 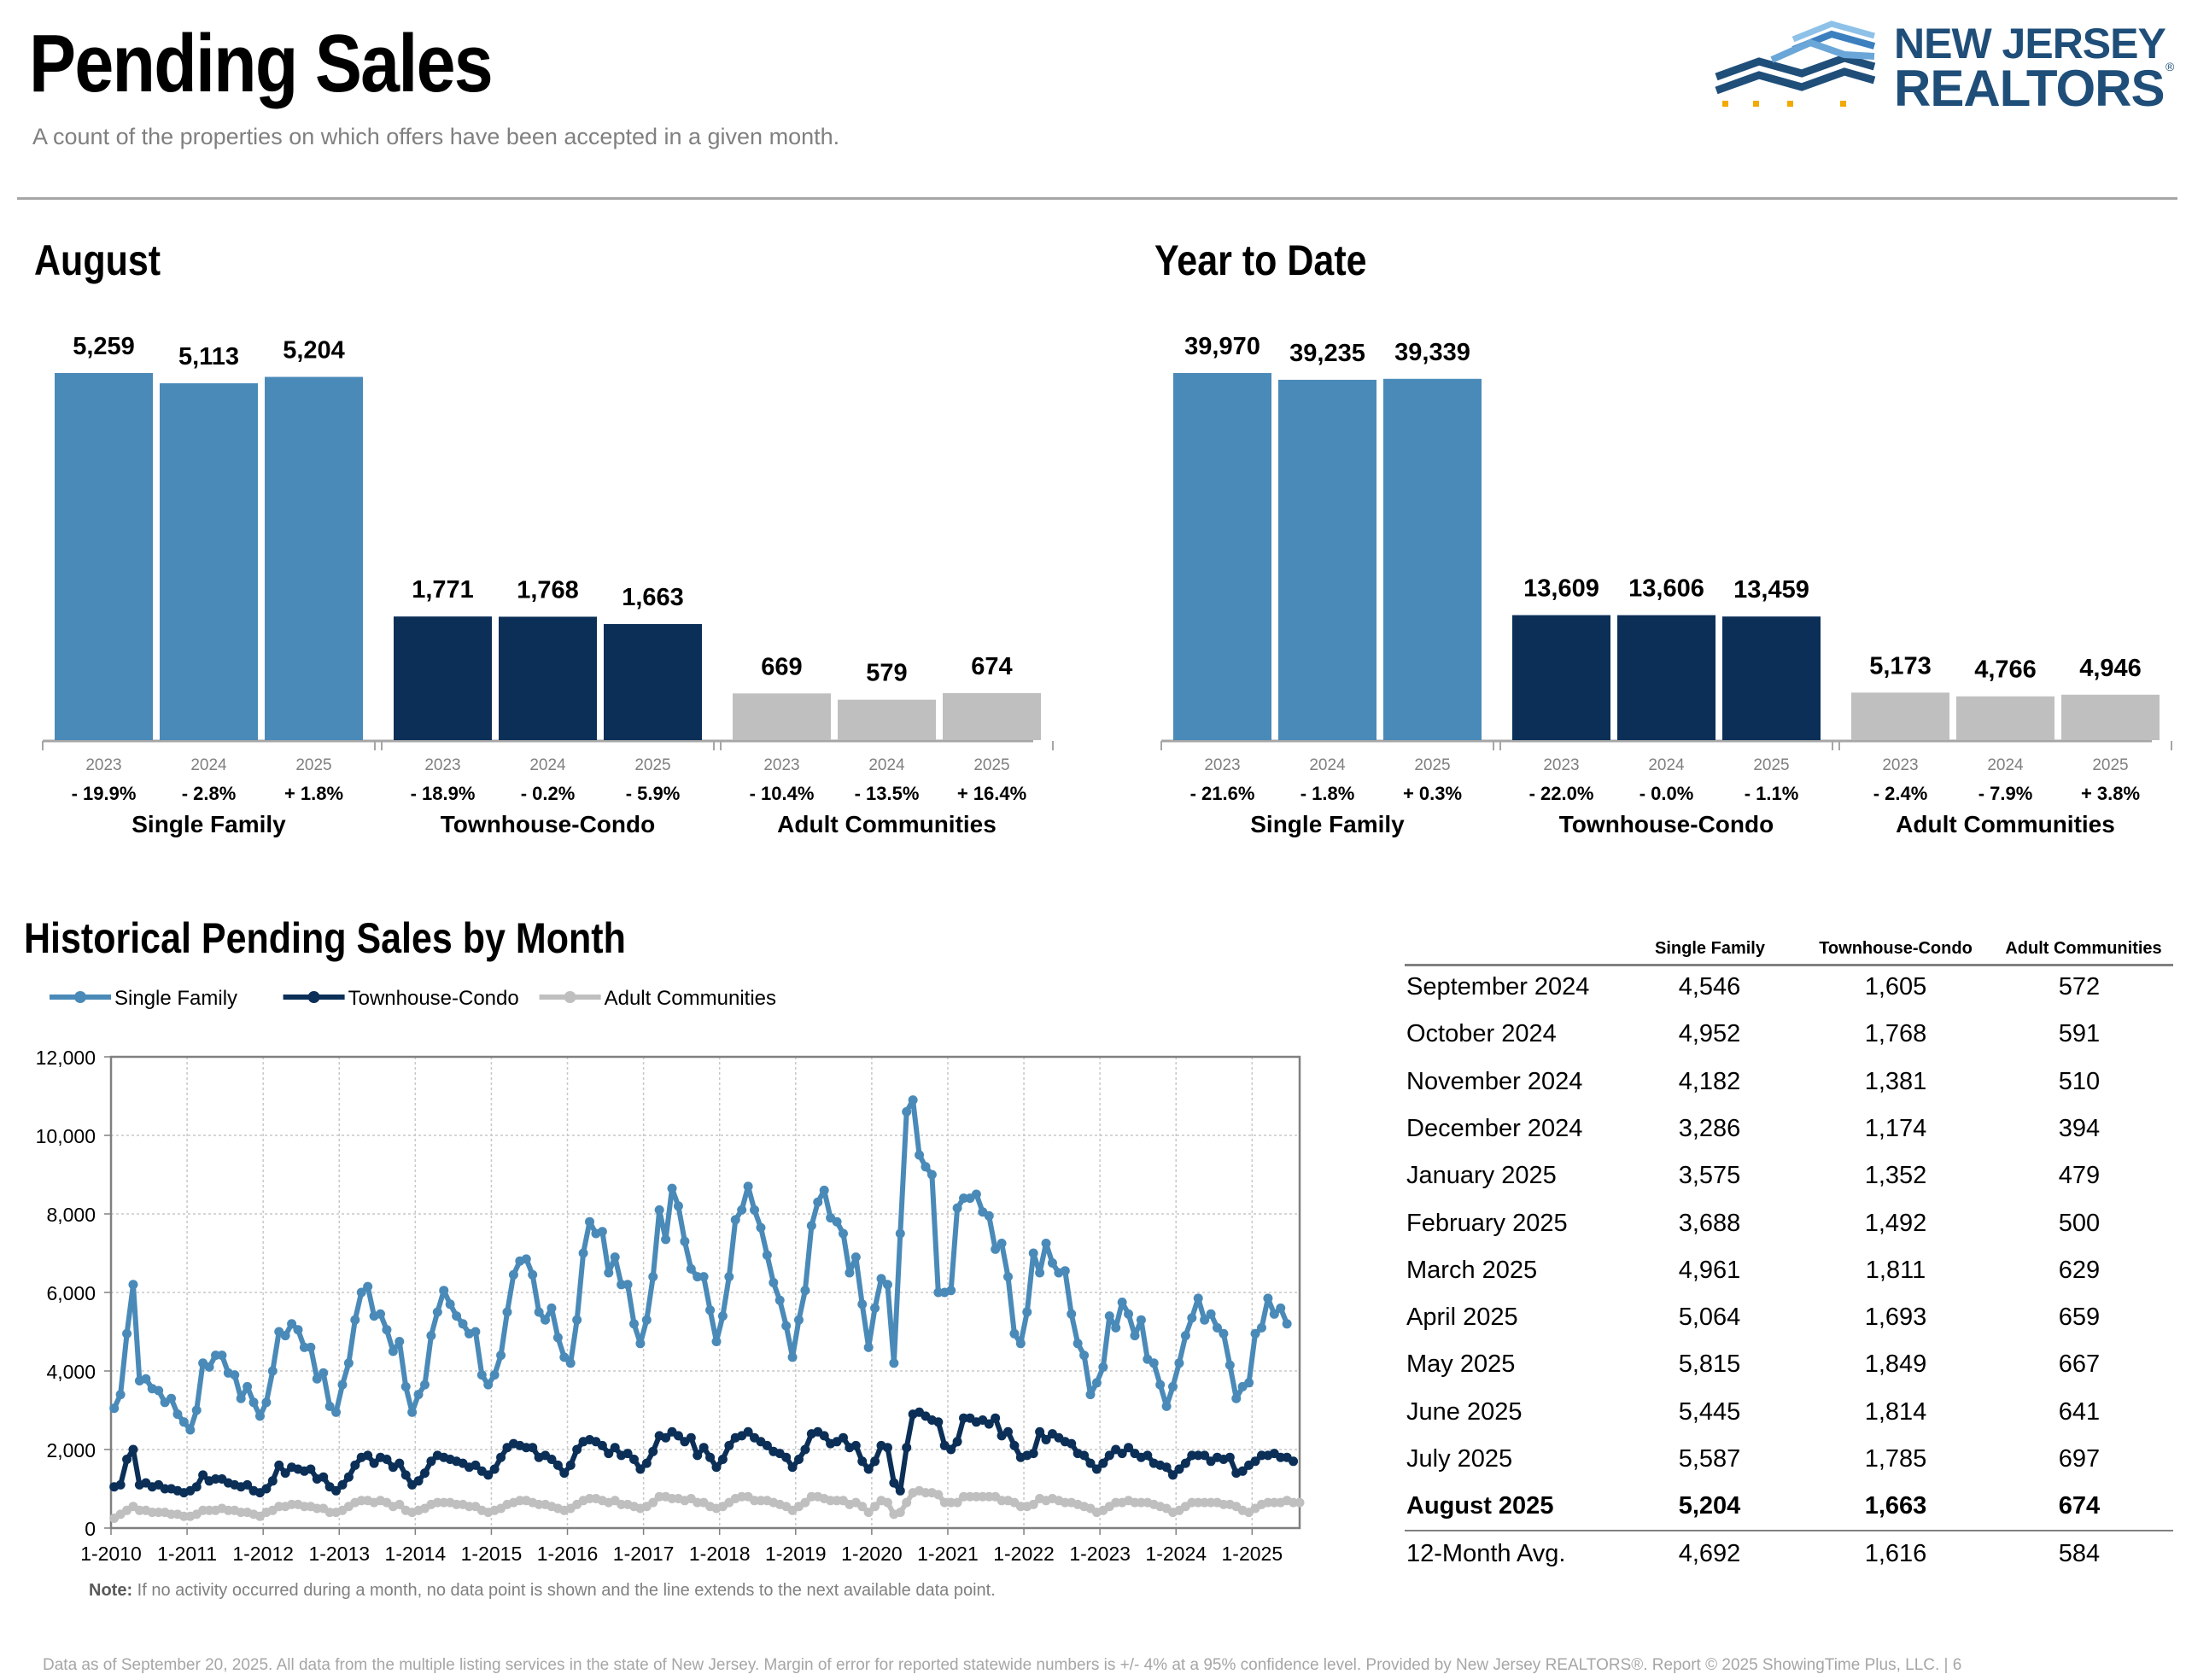 What do you see at coordinates (71, 1215) in the screenshot?
I see `y-tick-label: 8,000` at bounding box center [71, 1215].